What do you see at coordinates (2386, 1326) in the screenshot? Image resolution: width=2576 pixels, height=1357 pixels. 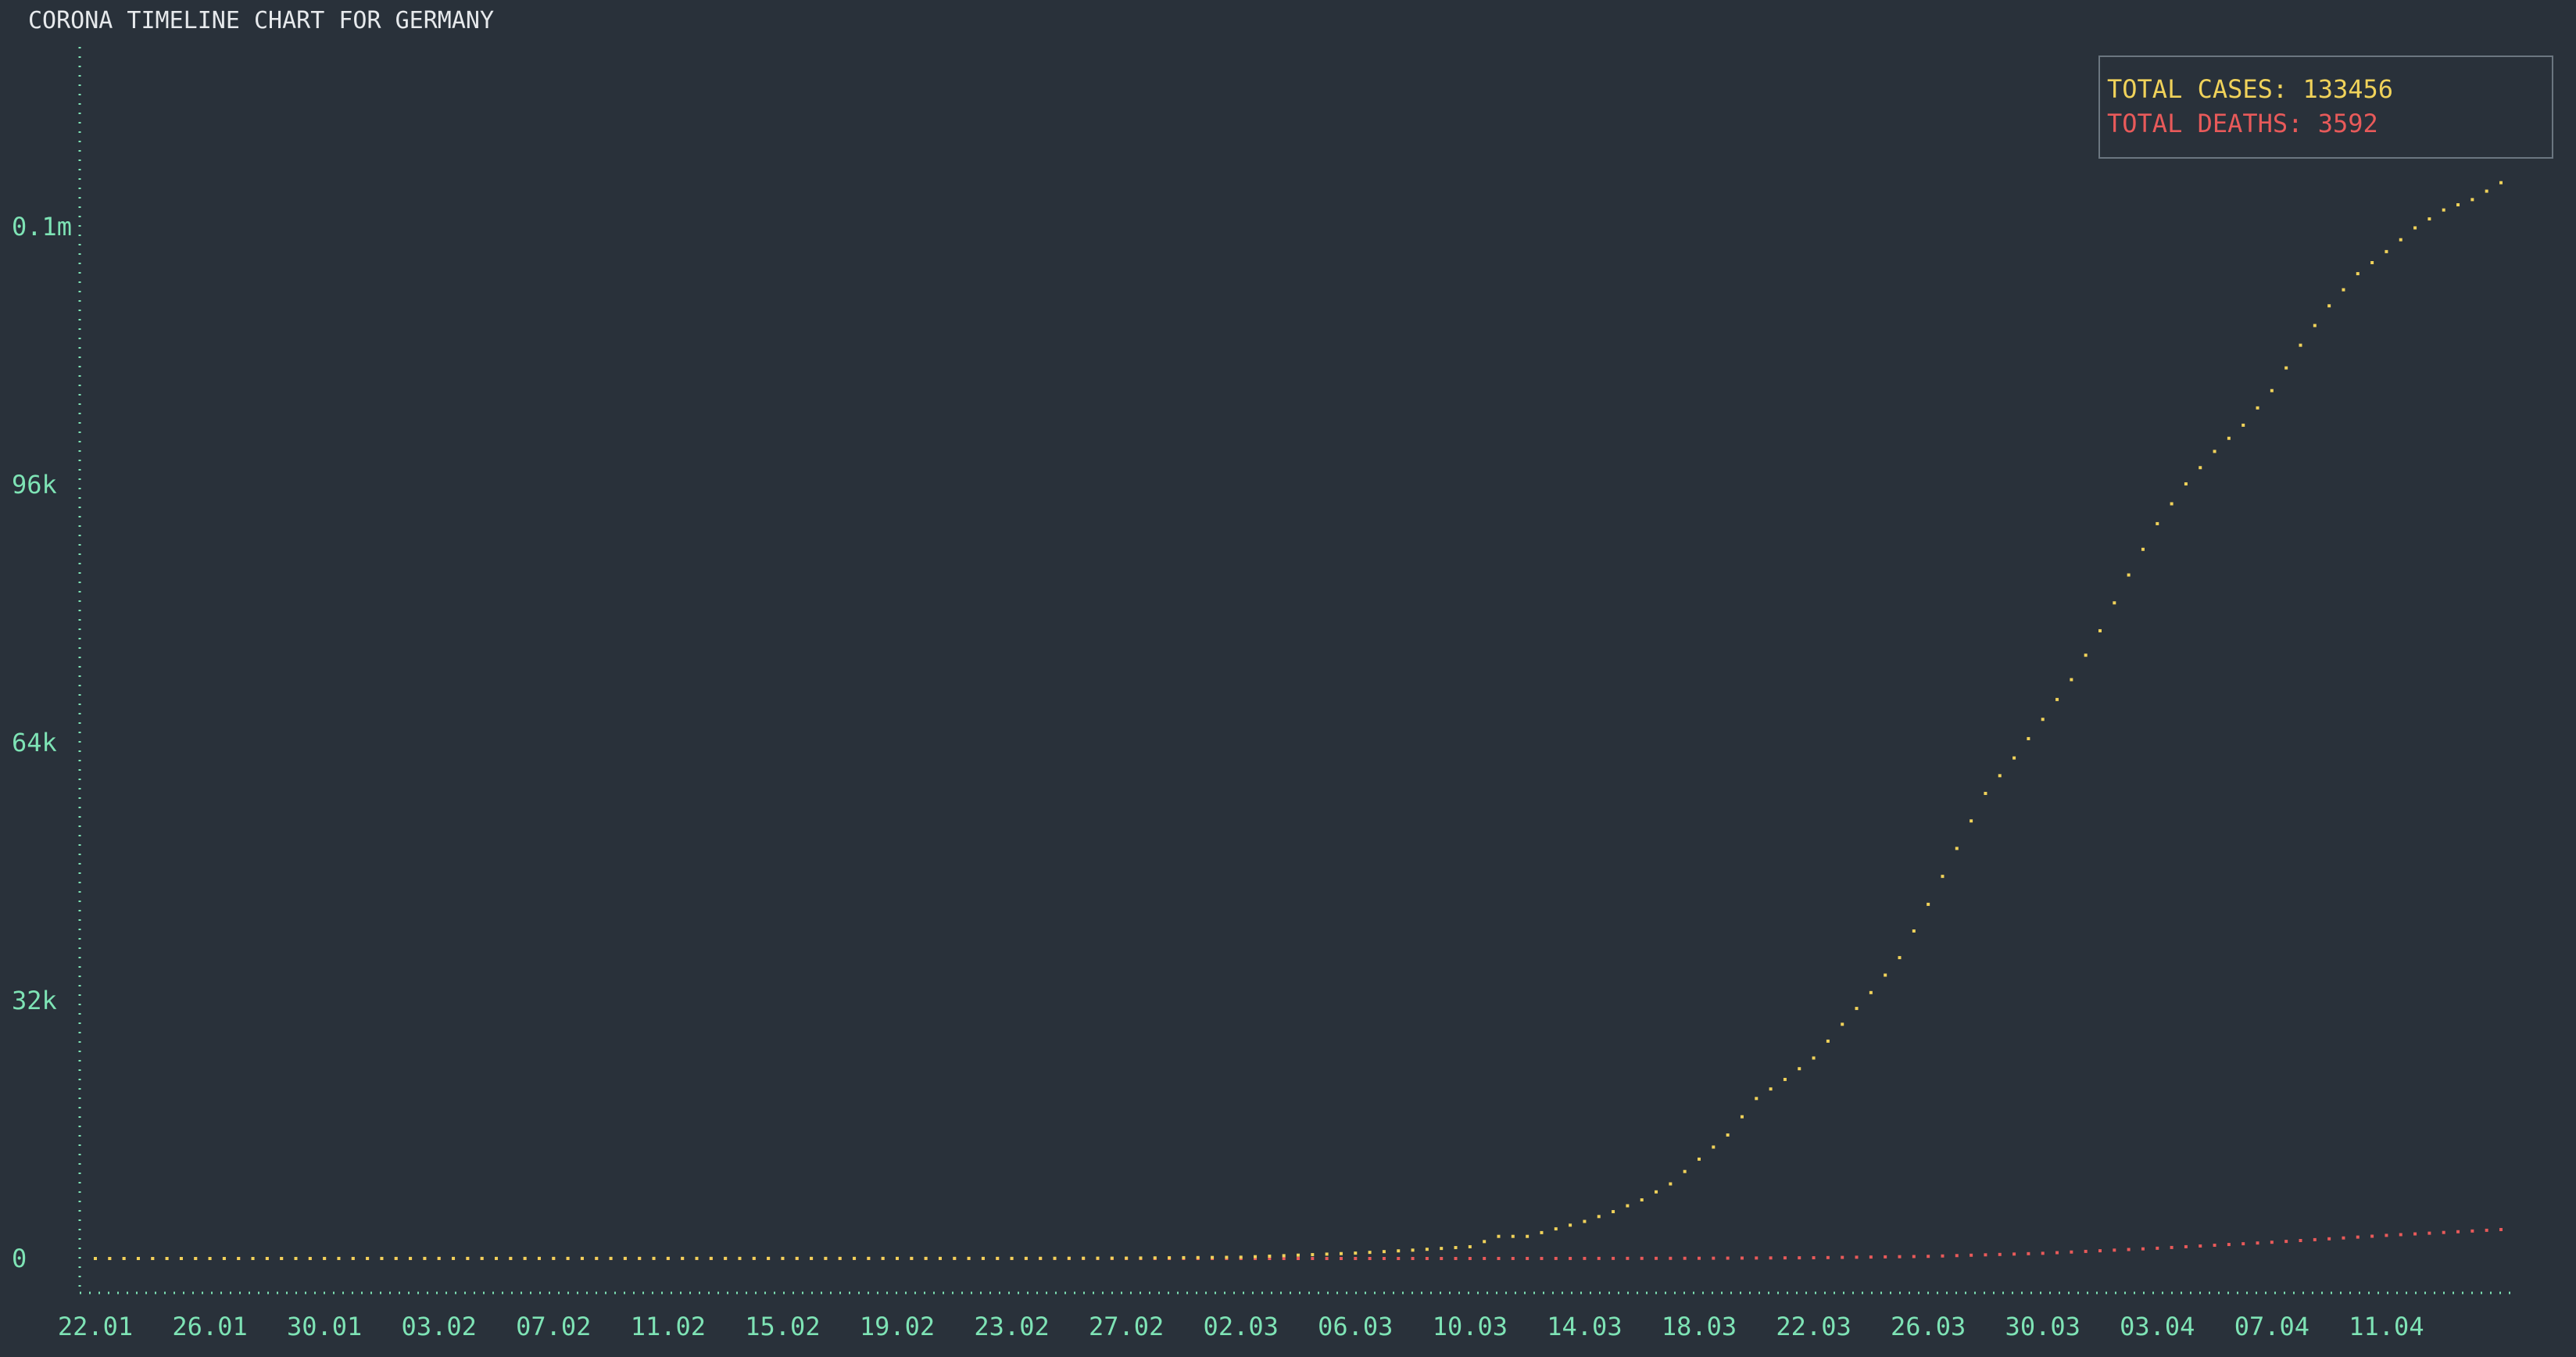 I see `x-tick-20: 11.04` at bounding box center [2386, 1326].